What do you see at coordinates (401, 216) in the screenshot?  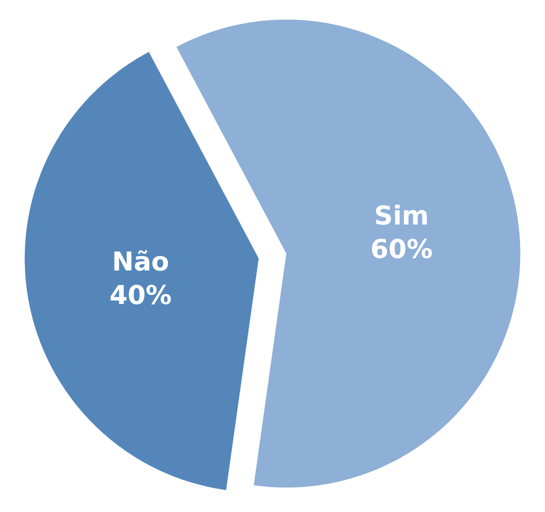 I see `slice-label: Sim` at bounding box center [401, 216].